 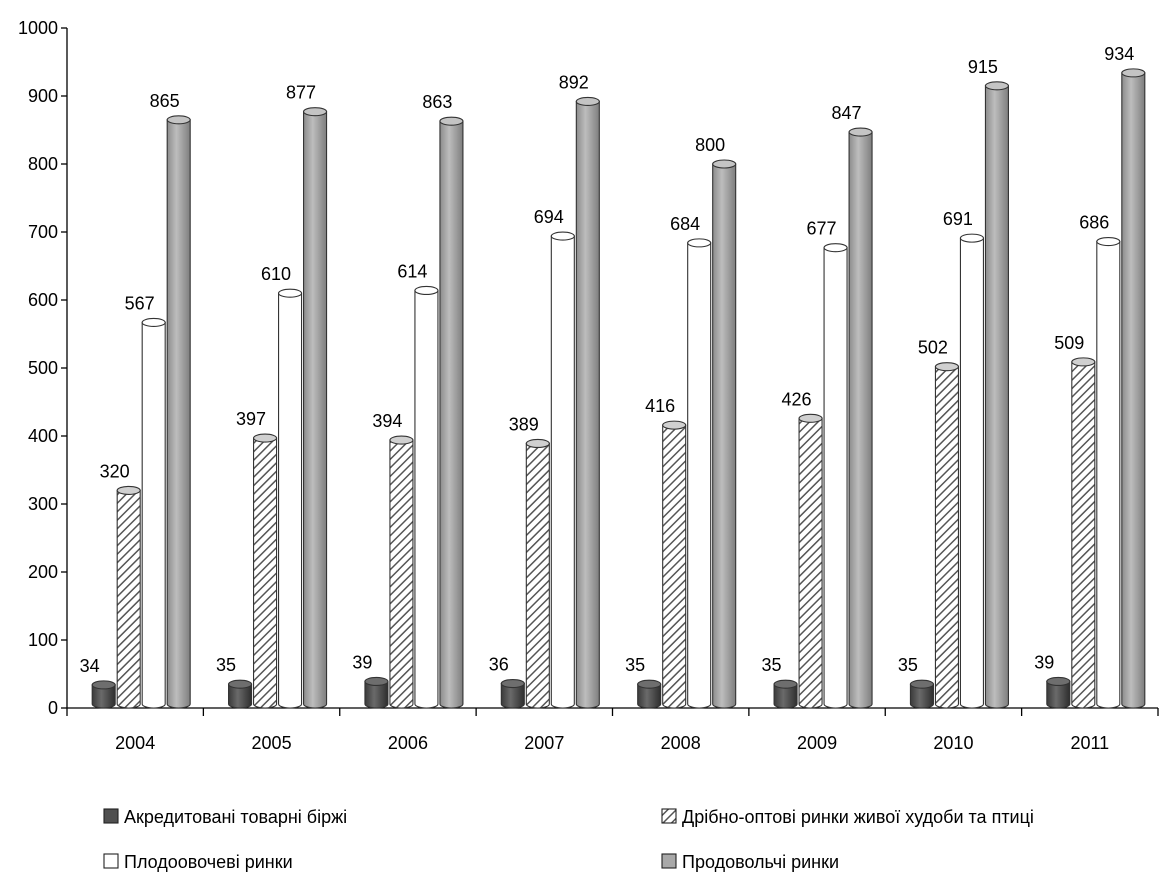 What do you see at coordinates (53, 708) in the screenshot?
I see `y-tick-label: 0` at bounding box center [53, 708].